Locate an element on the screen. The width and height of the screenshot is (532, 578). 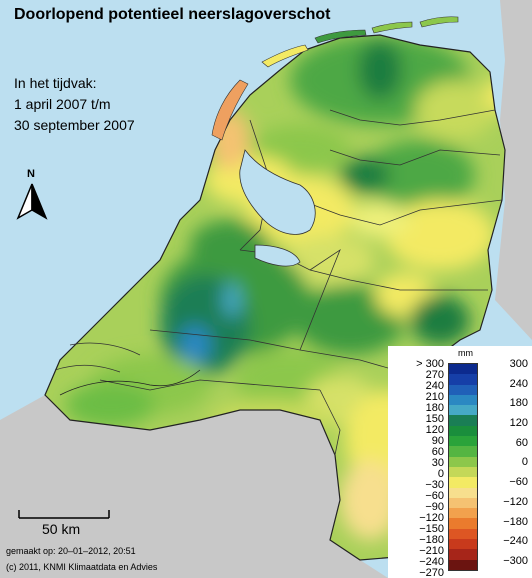
germany-area is located at coordinates (513, 170).